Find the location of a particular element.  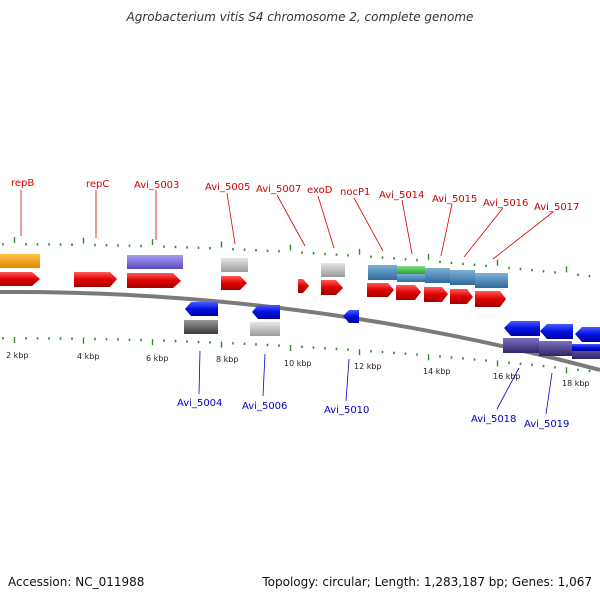

gene-label-Avi_5017: Avi_5017 is located at coordinates (556, 207).